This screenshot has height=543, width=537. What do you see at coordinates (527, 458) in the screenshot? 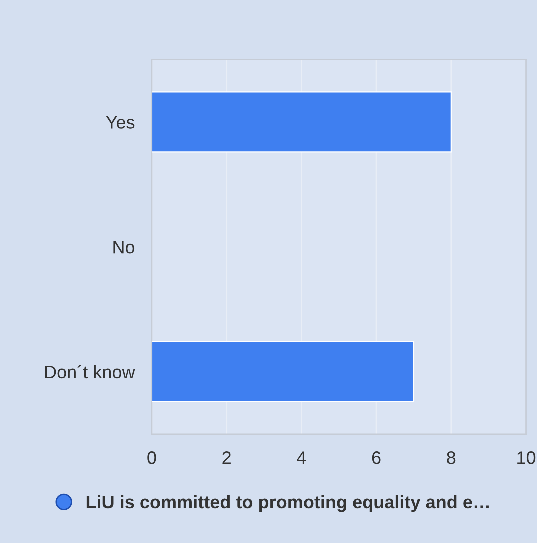
I see `x-tick-label: 10` at bounding box center [527, 458].